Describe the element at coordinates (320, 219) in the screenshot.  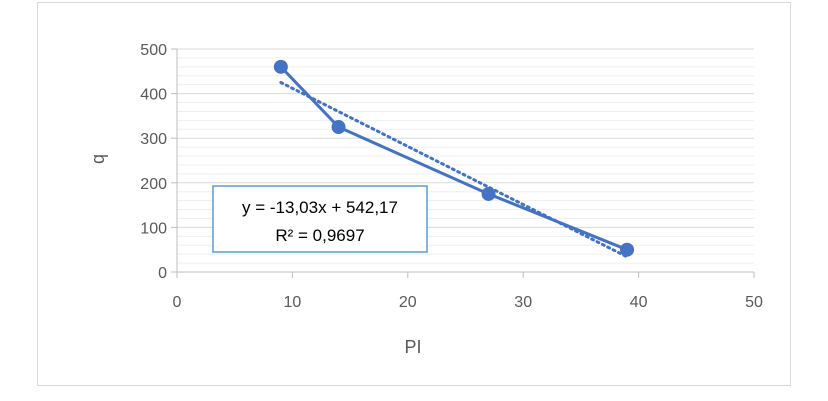
I see `trendline-equation-box: y = -13,03x + 542,17 R² = 0,9697` at that location.